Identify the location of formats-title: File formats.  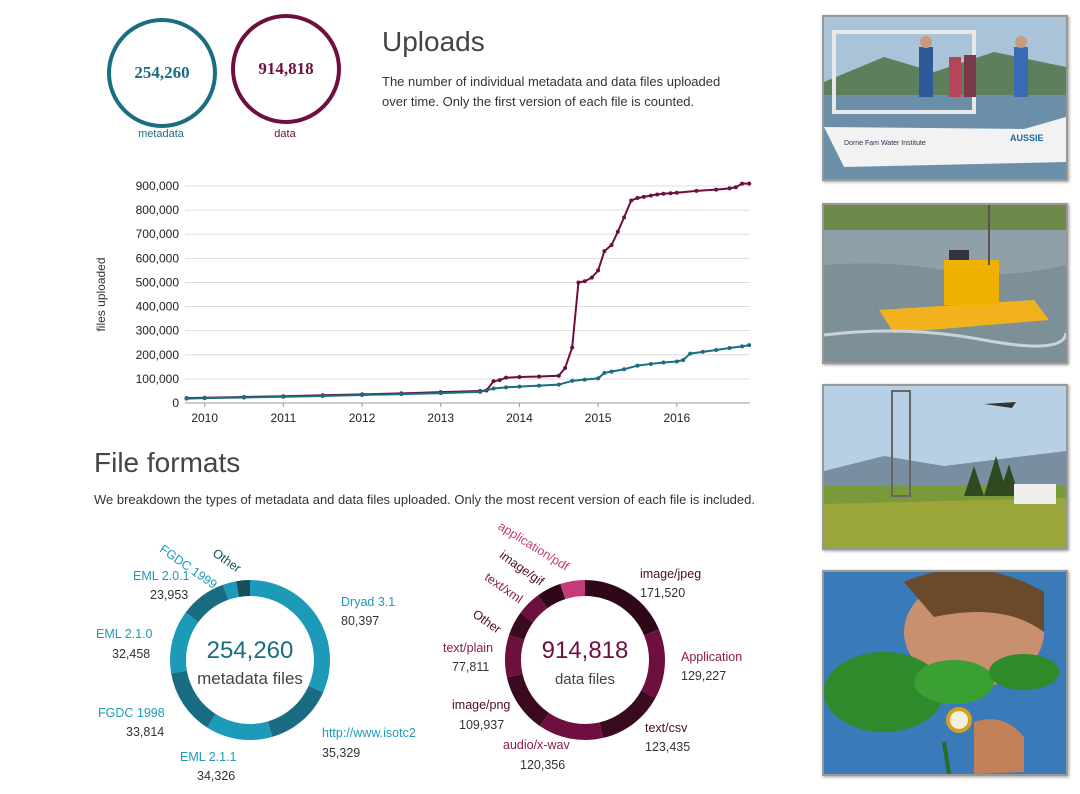
(167, 462).